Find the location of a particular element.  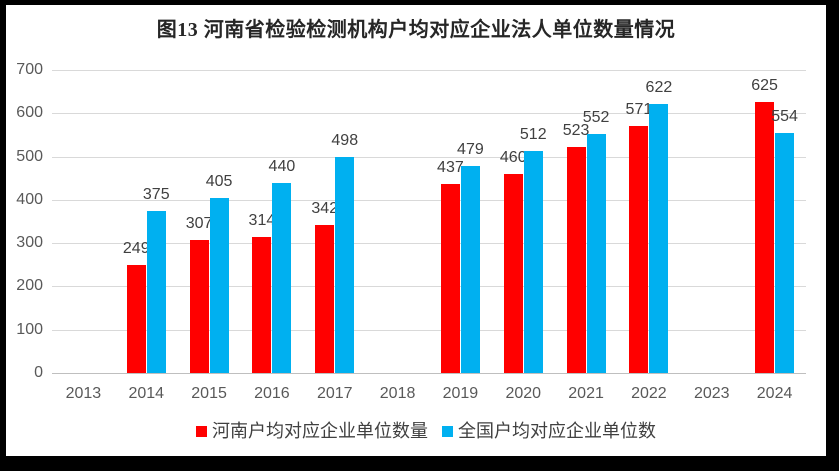

bar-series1-2016 is located at coordinates (262, 305).